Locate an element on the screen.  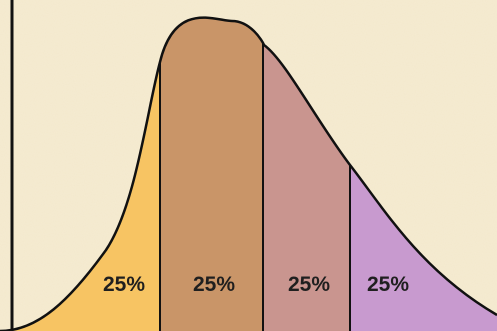
segment-3-label: 25% is located at coordinates (309, 284).